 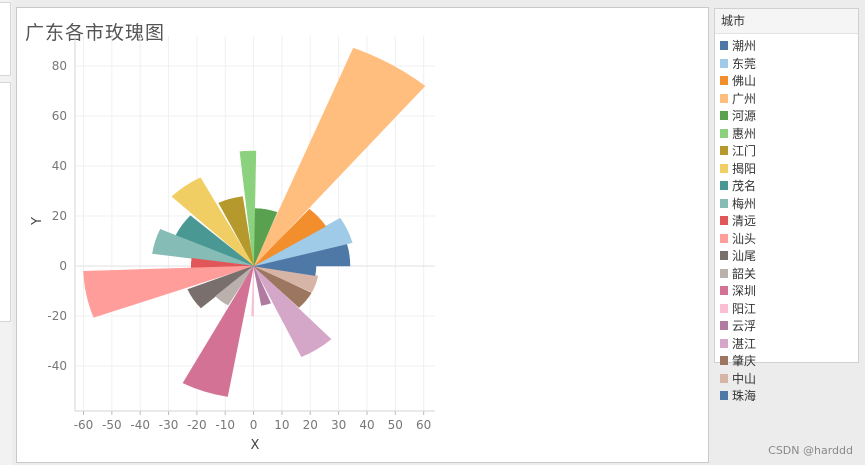 What do you see at coordinates (786, 396) in the screenshot?
I see `legend-item: 珠海` at bounding box center [786, 396].